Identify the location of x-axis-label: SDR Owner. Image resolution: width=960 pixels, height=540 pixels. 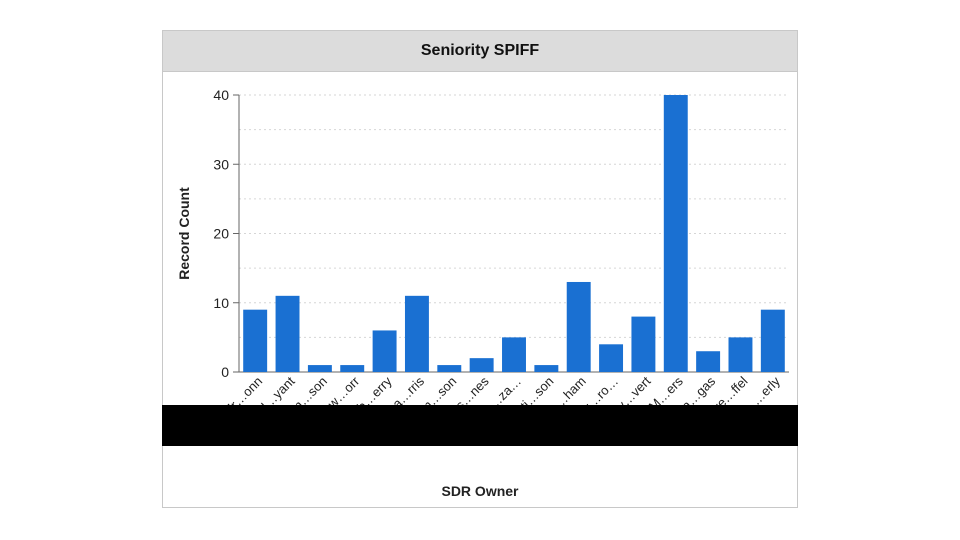
(480, 491).